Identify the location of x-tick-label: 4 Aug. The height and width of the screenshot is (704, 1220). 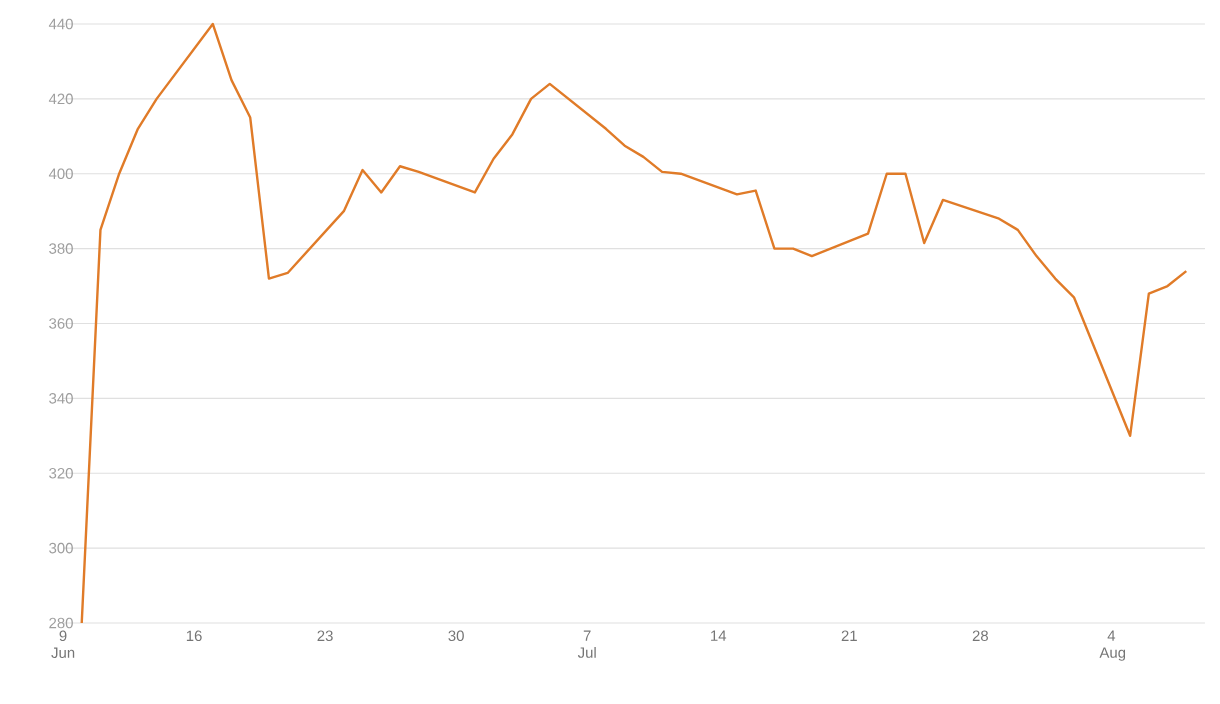
(1112, 645).